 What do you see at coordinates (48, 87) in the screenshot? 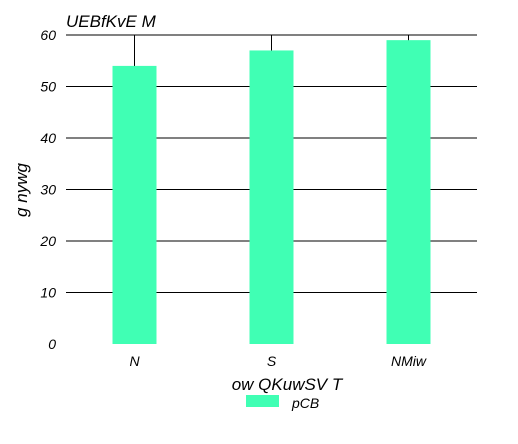
I see `y-tick-label: 50` at bounding box center [48, 87].